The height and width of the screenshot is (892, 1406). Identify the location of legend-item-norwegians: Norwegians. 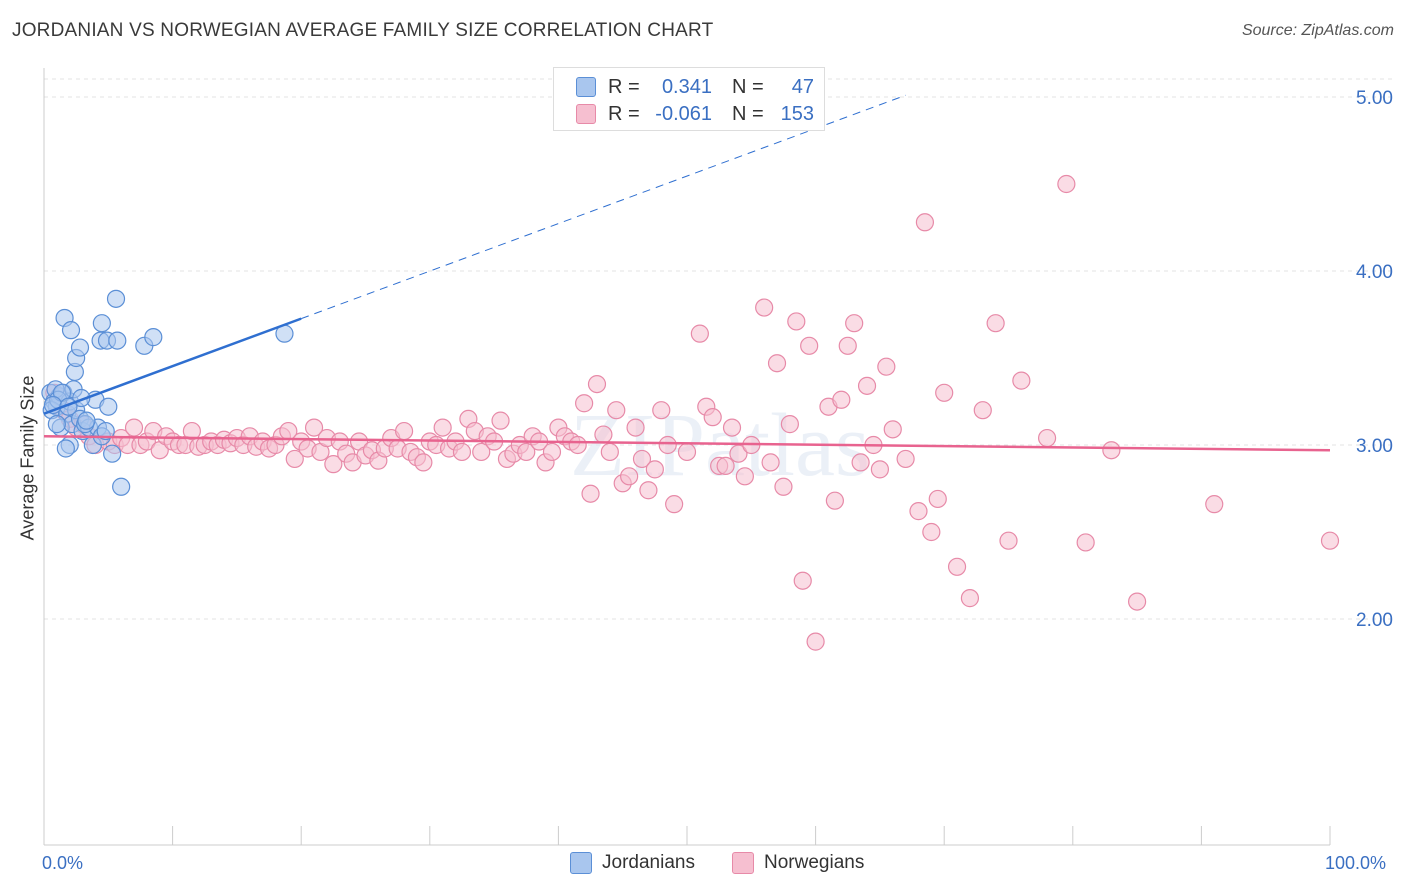
(798, 863).